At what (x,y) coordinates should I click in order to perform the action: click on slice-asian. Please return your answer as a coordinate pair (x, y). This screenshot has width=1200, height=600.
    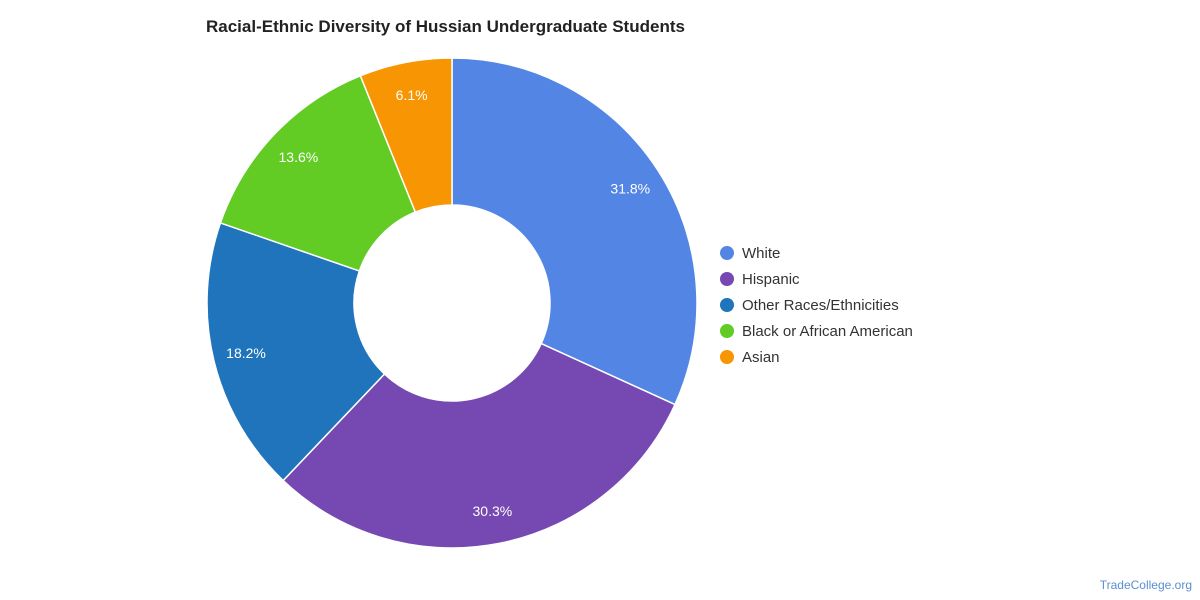
    Looking at the image, I should click on (406, 135).